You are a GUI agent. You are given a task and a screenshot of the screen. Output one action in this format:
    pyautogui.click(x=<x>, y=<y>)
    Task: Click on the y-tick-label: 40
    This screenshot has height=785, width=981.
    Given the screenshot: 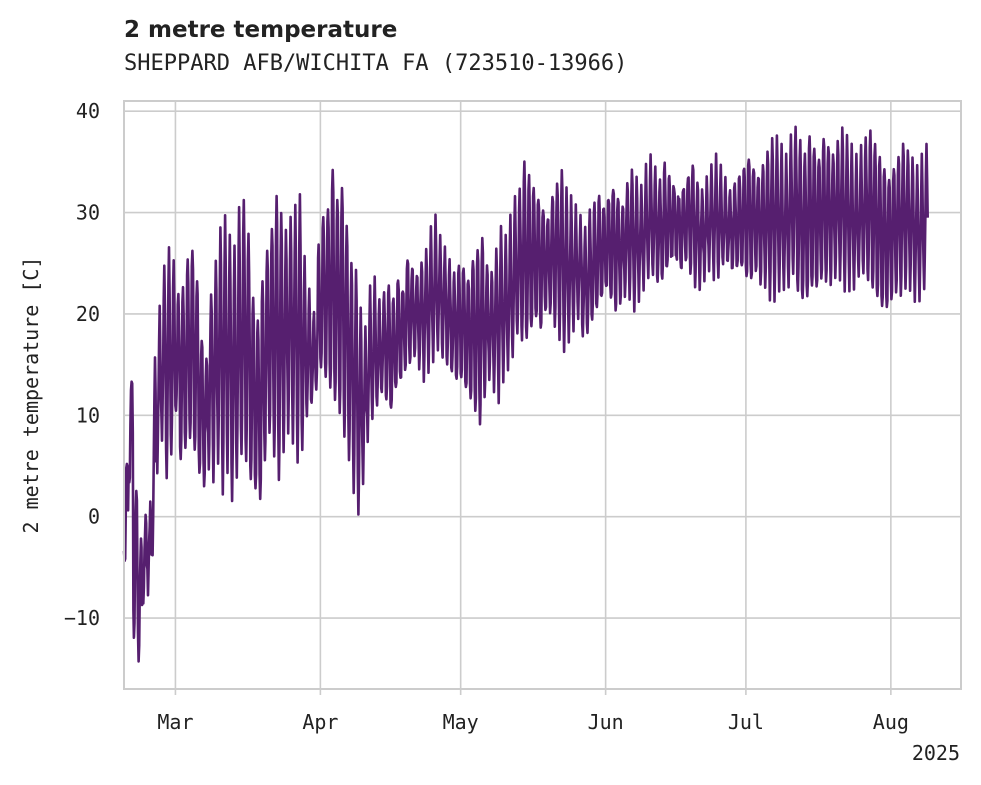 What is the action you would take?
    pyautogui.click(x=88, y=111)
    